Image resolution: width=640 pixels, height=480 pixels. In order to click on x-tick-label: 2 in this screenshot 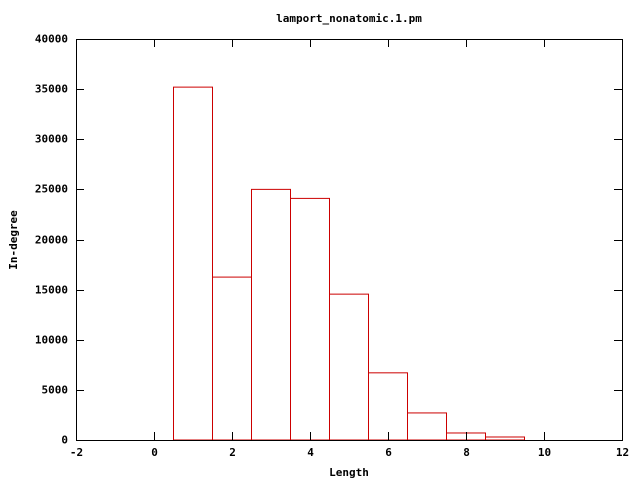, I will do `click(232, 452)`.